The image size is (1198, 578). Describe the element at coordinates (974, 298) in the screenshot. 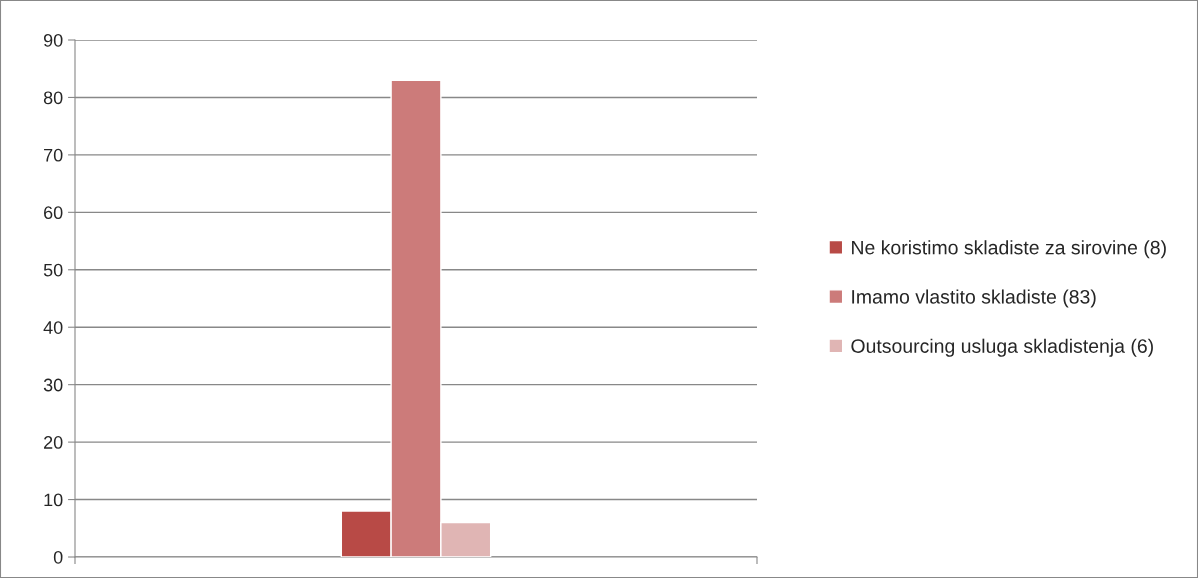

I see `legend-label: Imamo vlastito skladiste (83)` at that location.